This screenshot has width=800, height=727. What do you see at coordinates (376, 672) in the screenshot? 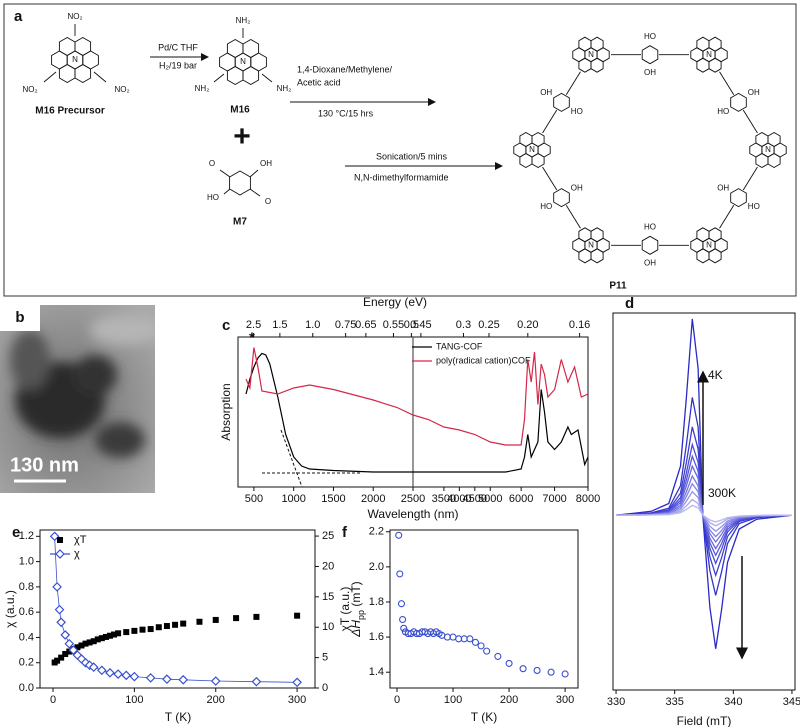
I see `y-tick-label: 1.4` at bounding box center [376, 672].